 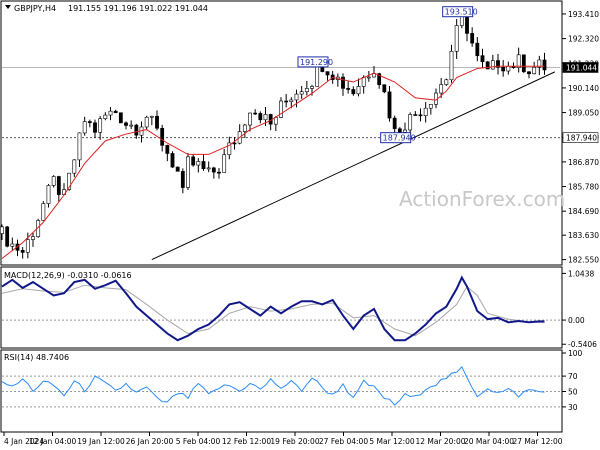 I want to click on rsi-layer, so click(x=280, y=387).